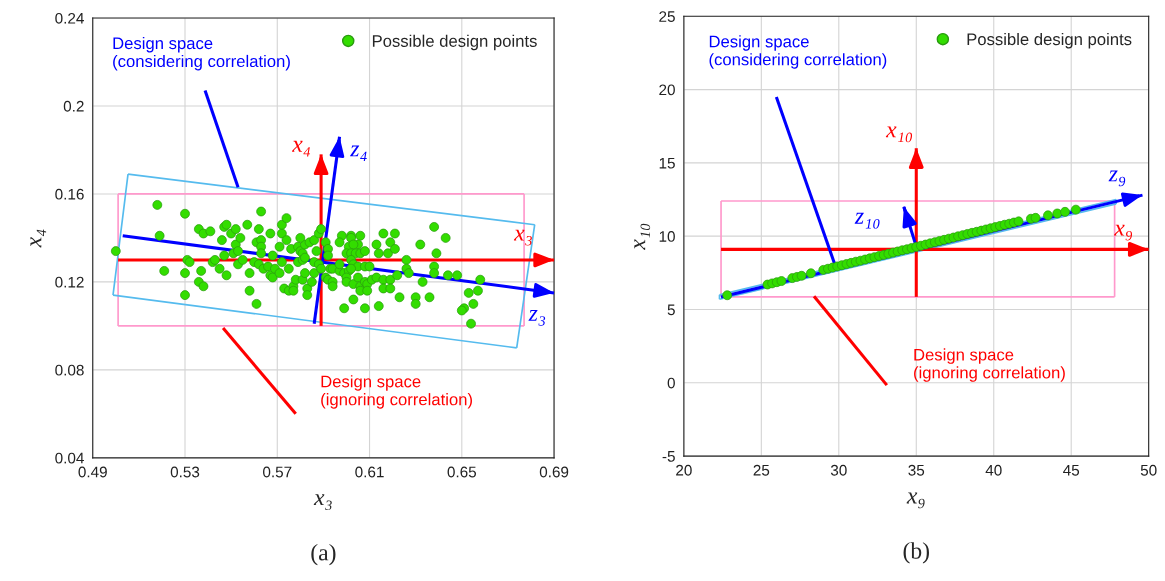 The image size is (1165, 581). I want to click on x-tick-label: 0.57, so click(277, 472).